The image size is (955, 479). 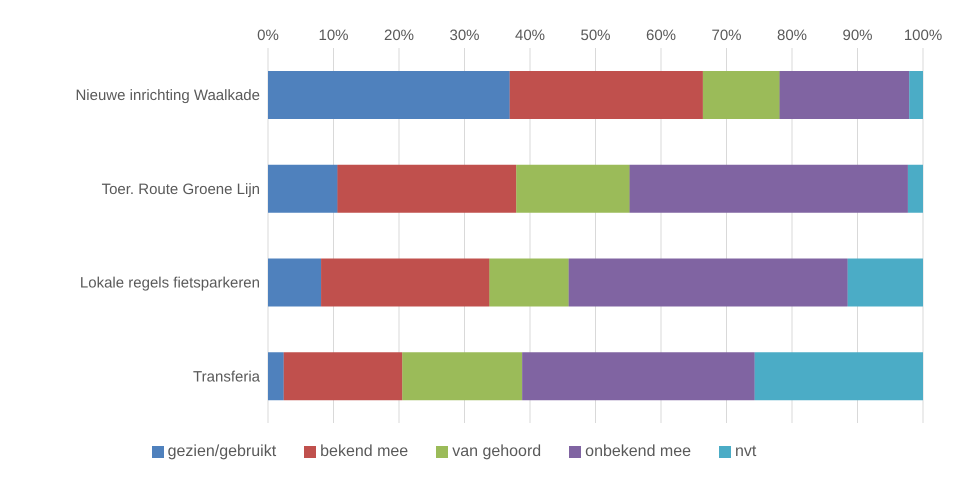 I want to click on x-tick-label: 60%, so click(x=661, y=35).